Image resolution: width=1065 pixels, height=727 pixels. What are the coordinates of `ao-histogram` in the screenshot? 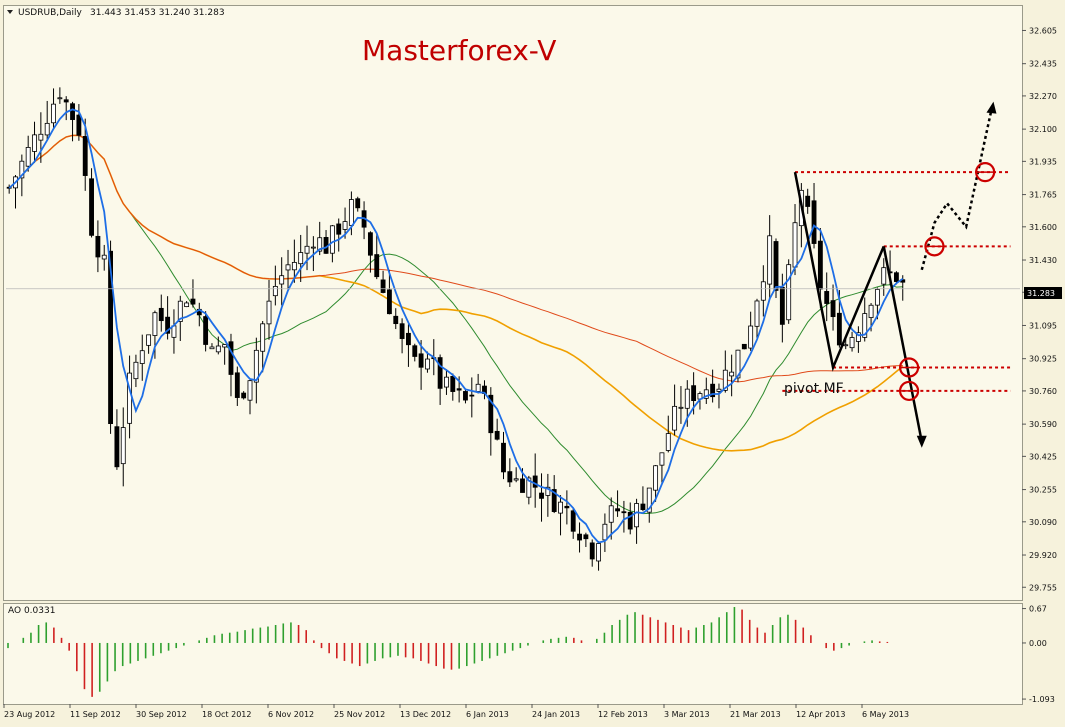 It's located at (448, 652).